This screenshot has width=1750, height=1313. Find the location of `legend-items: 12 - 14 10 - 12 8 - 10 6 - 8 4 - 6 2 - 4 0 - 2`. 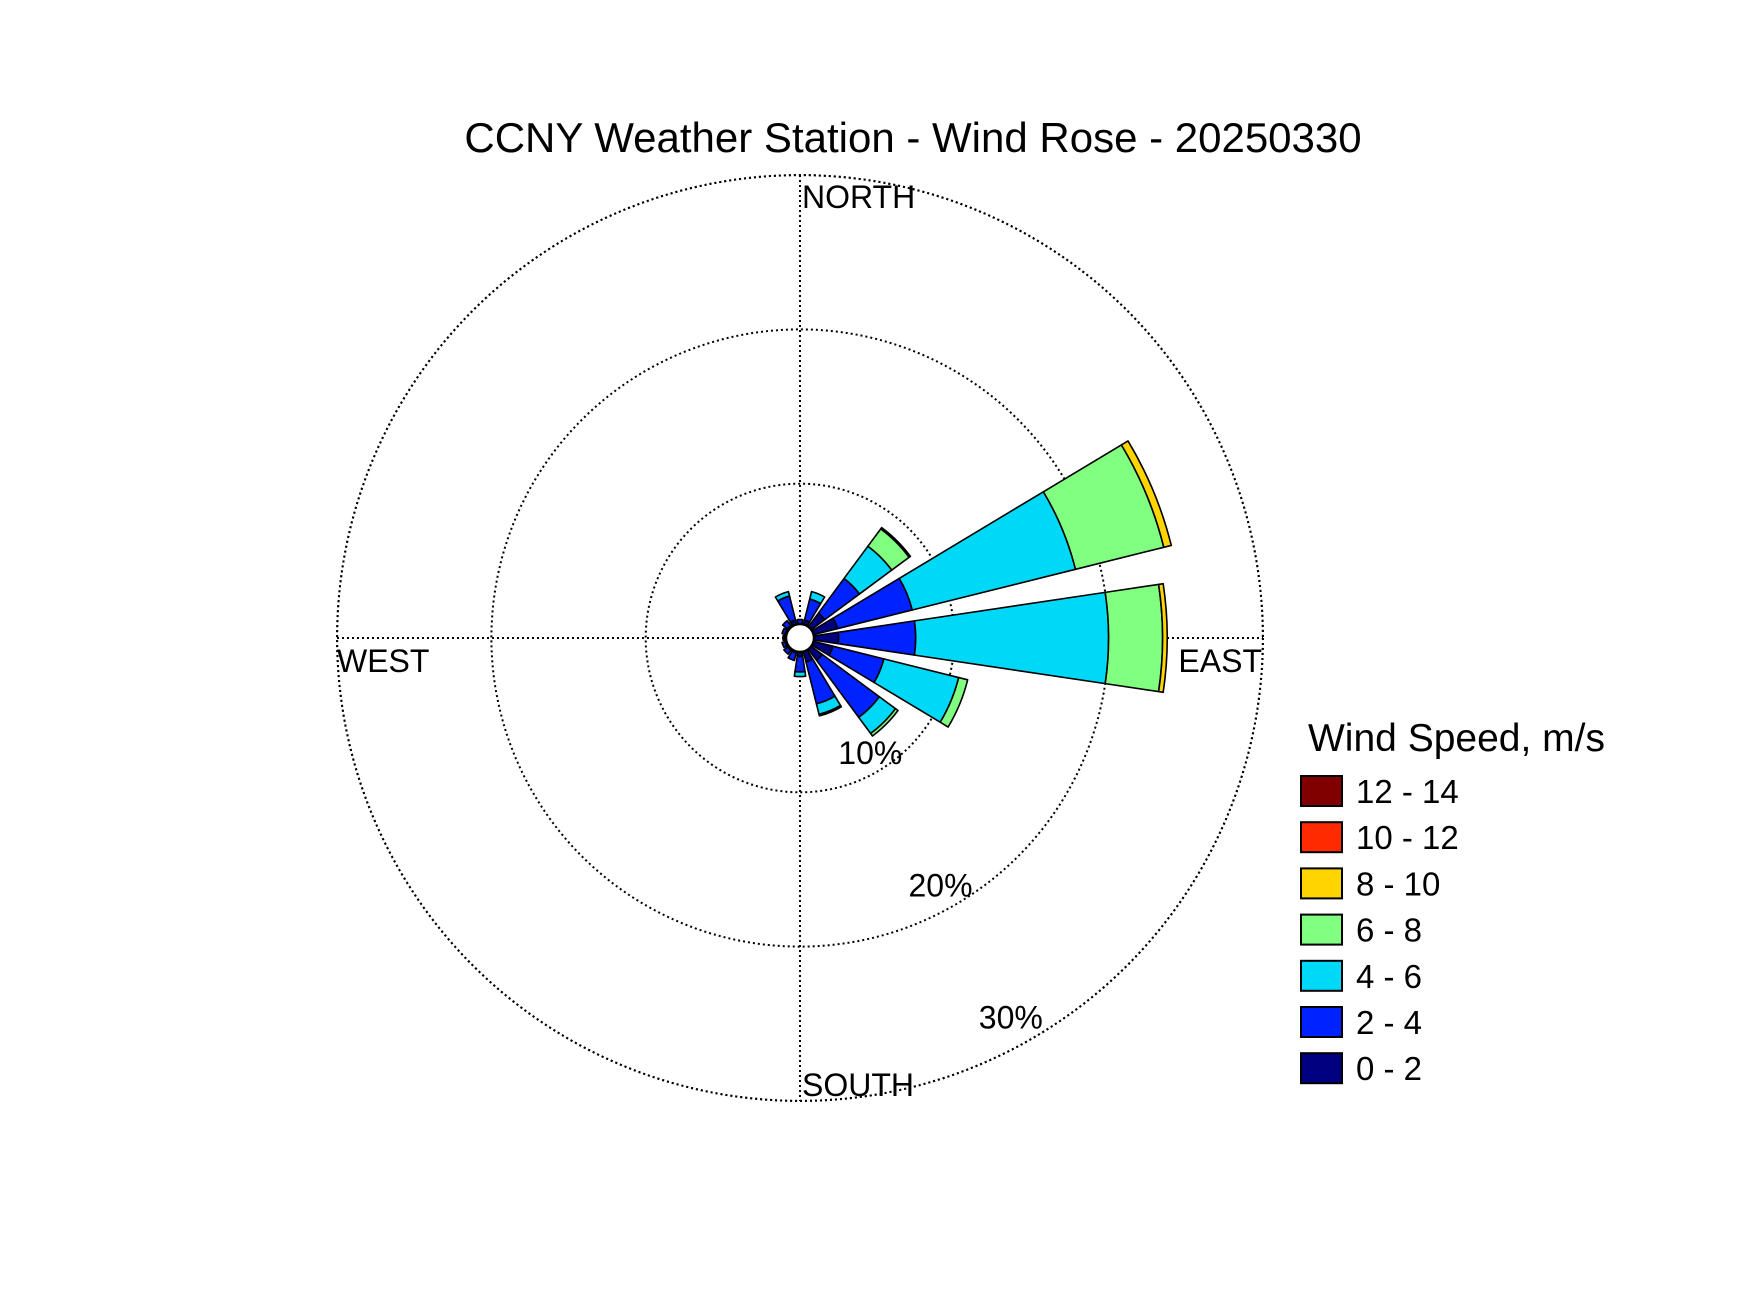

legend-items: 12 - 14 10 - 12 8 - 10 6 - 8 4 - 6 2 - 4 0 - 2 is located at coordinates (1379, 930).